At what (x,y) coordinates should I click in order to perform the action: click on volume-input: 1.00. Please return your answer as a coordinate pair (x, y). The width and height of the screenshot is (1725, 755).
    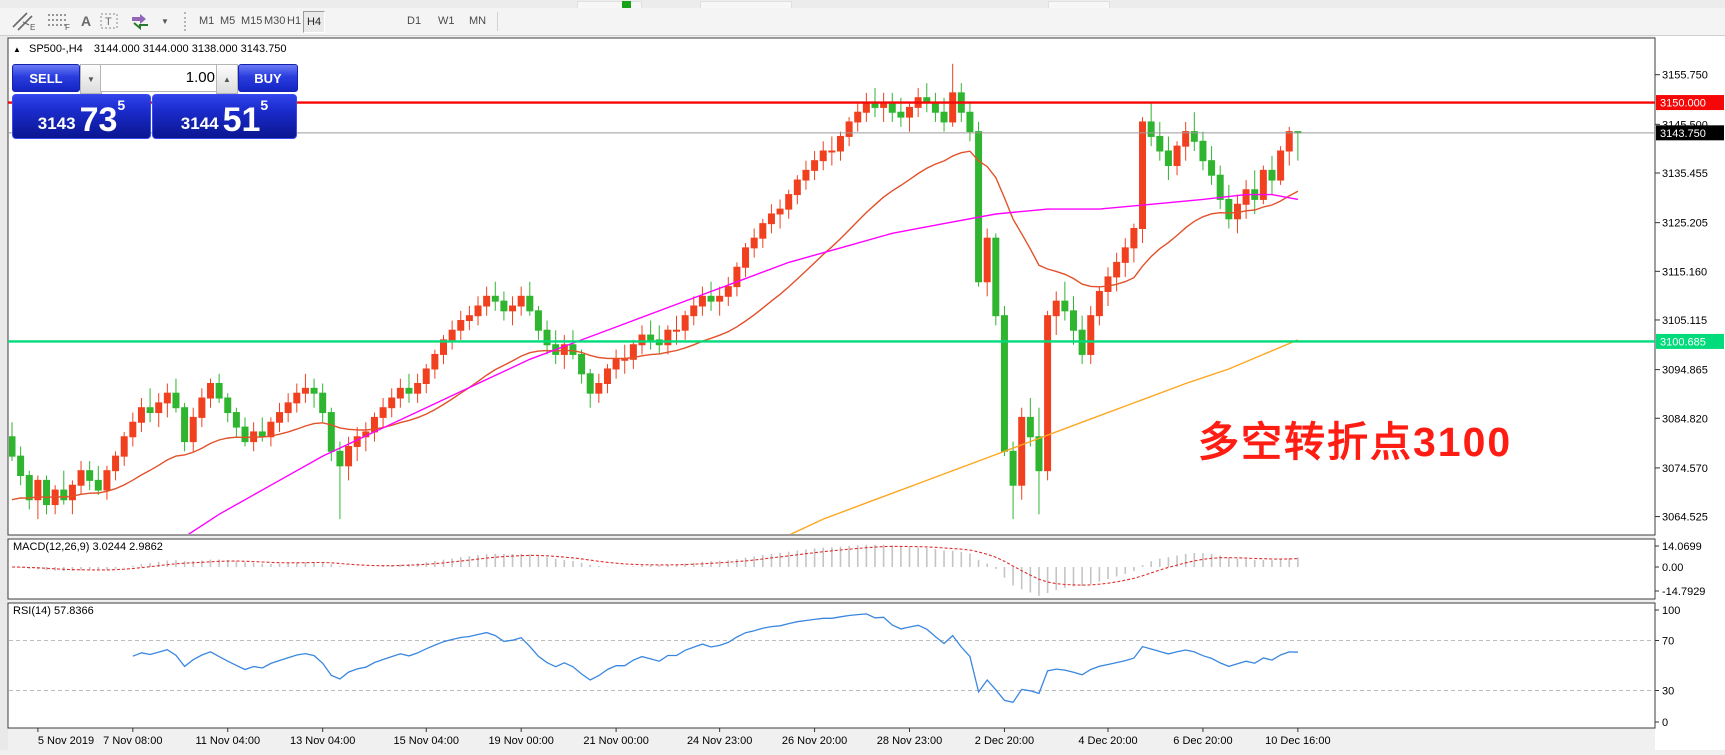
    Looking at the image, I should click on (162, 78).